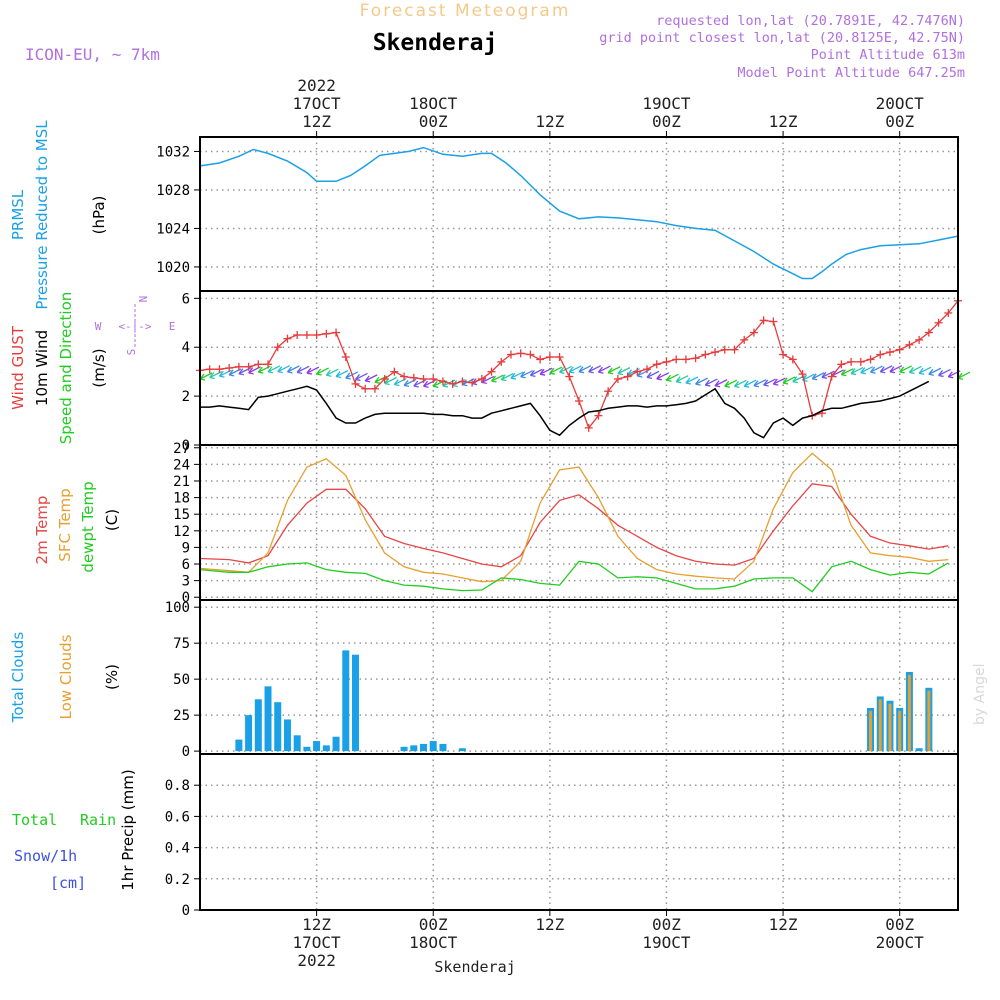 The width and height of the screenshot is (1000, 1000). Describe the element at coordinates (181, 532) in the screenshot. I see `ytick-label-temperature: 12` at that location.